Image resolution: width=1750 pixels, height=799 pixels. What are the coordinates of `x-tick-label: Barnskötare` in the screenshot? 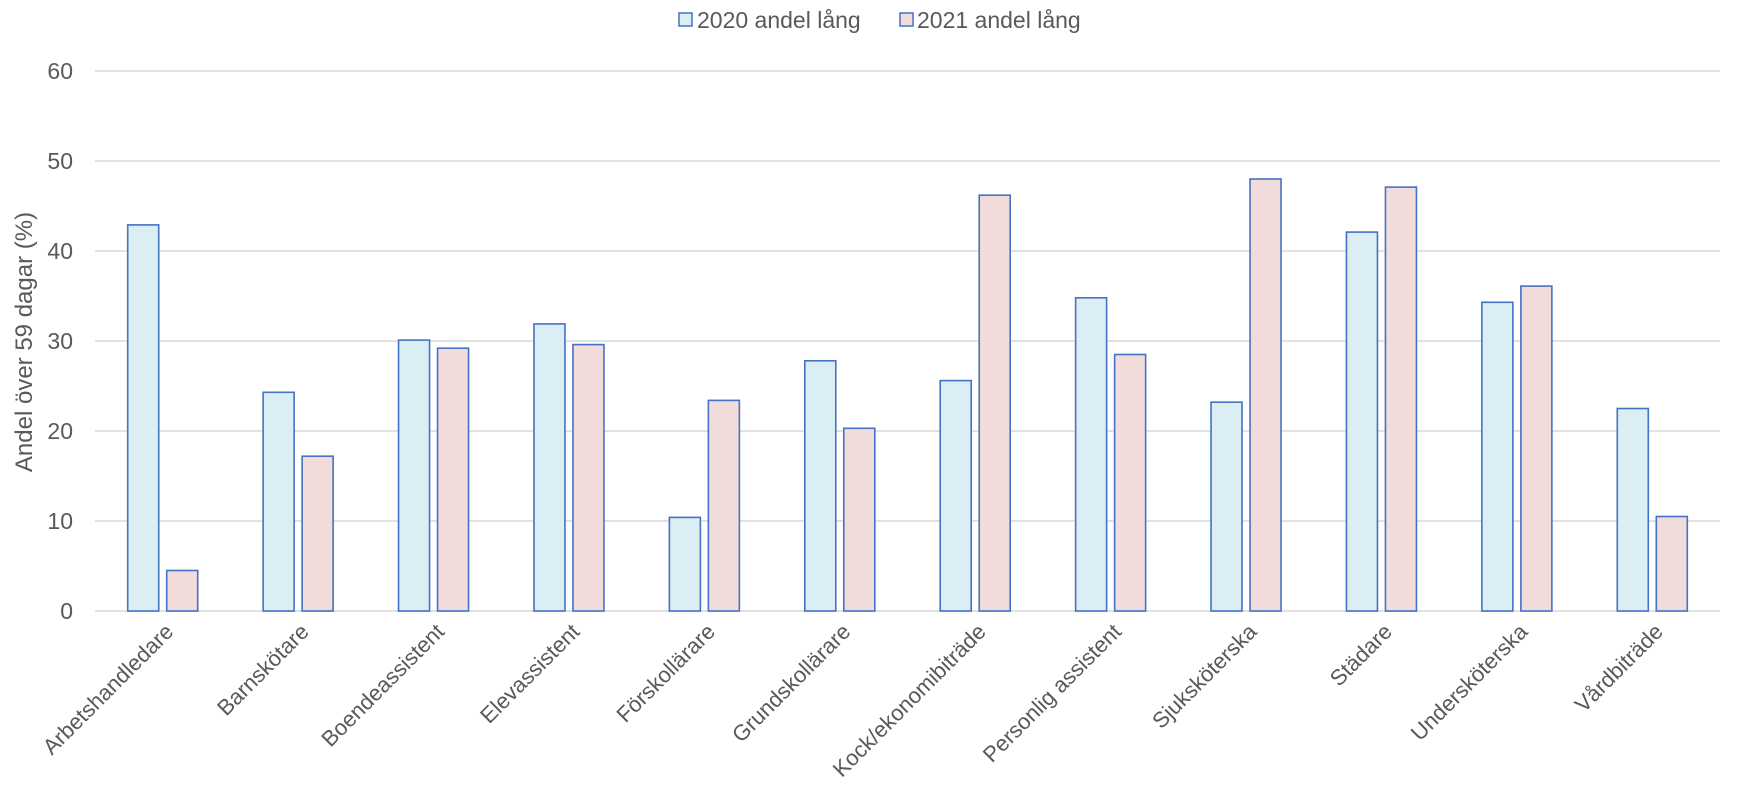 It's located at (263, 670).